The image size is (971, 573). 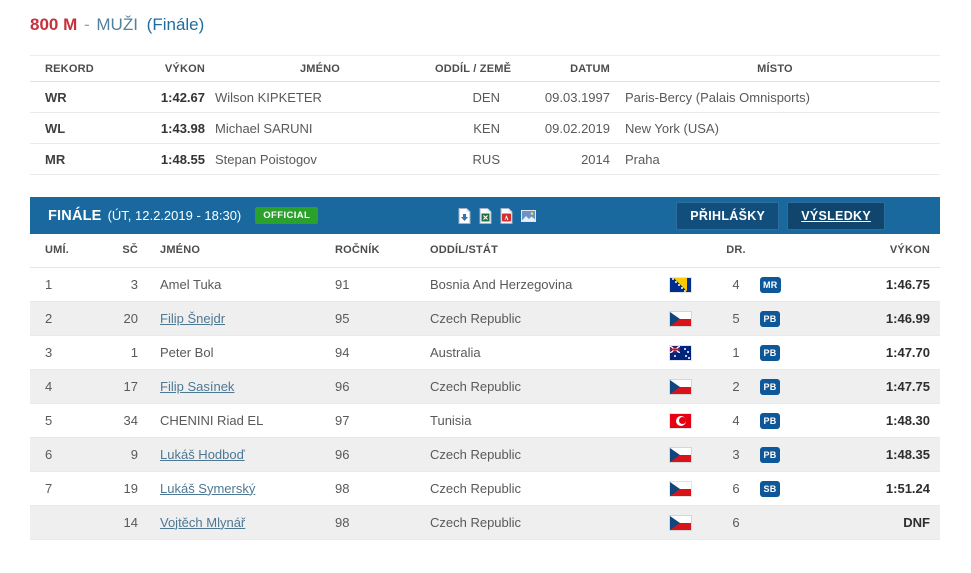 I want to click on records-header-name: JMÉNO, so click(x=320, y=68).